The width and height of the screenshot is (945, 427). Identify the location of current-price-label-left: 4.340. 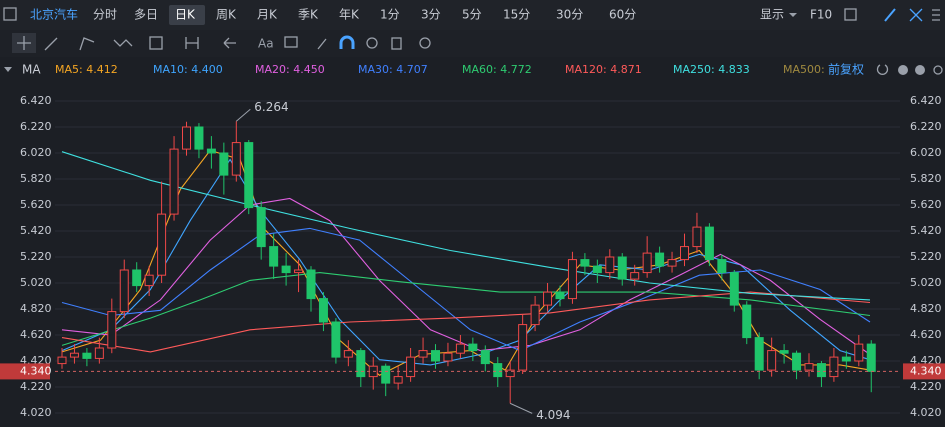
(36, 370).